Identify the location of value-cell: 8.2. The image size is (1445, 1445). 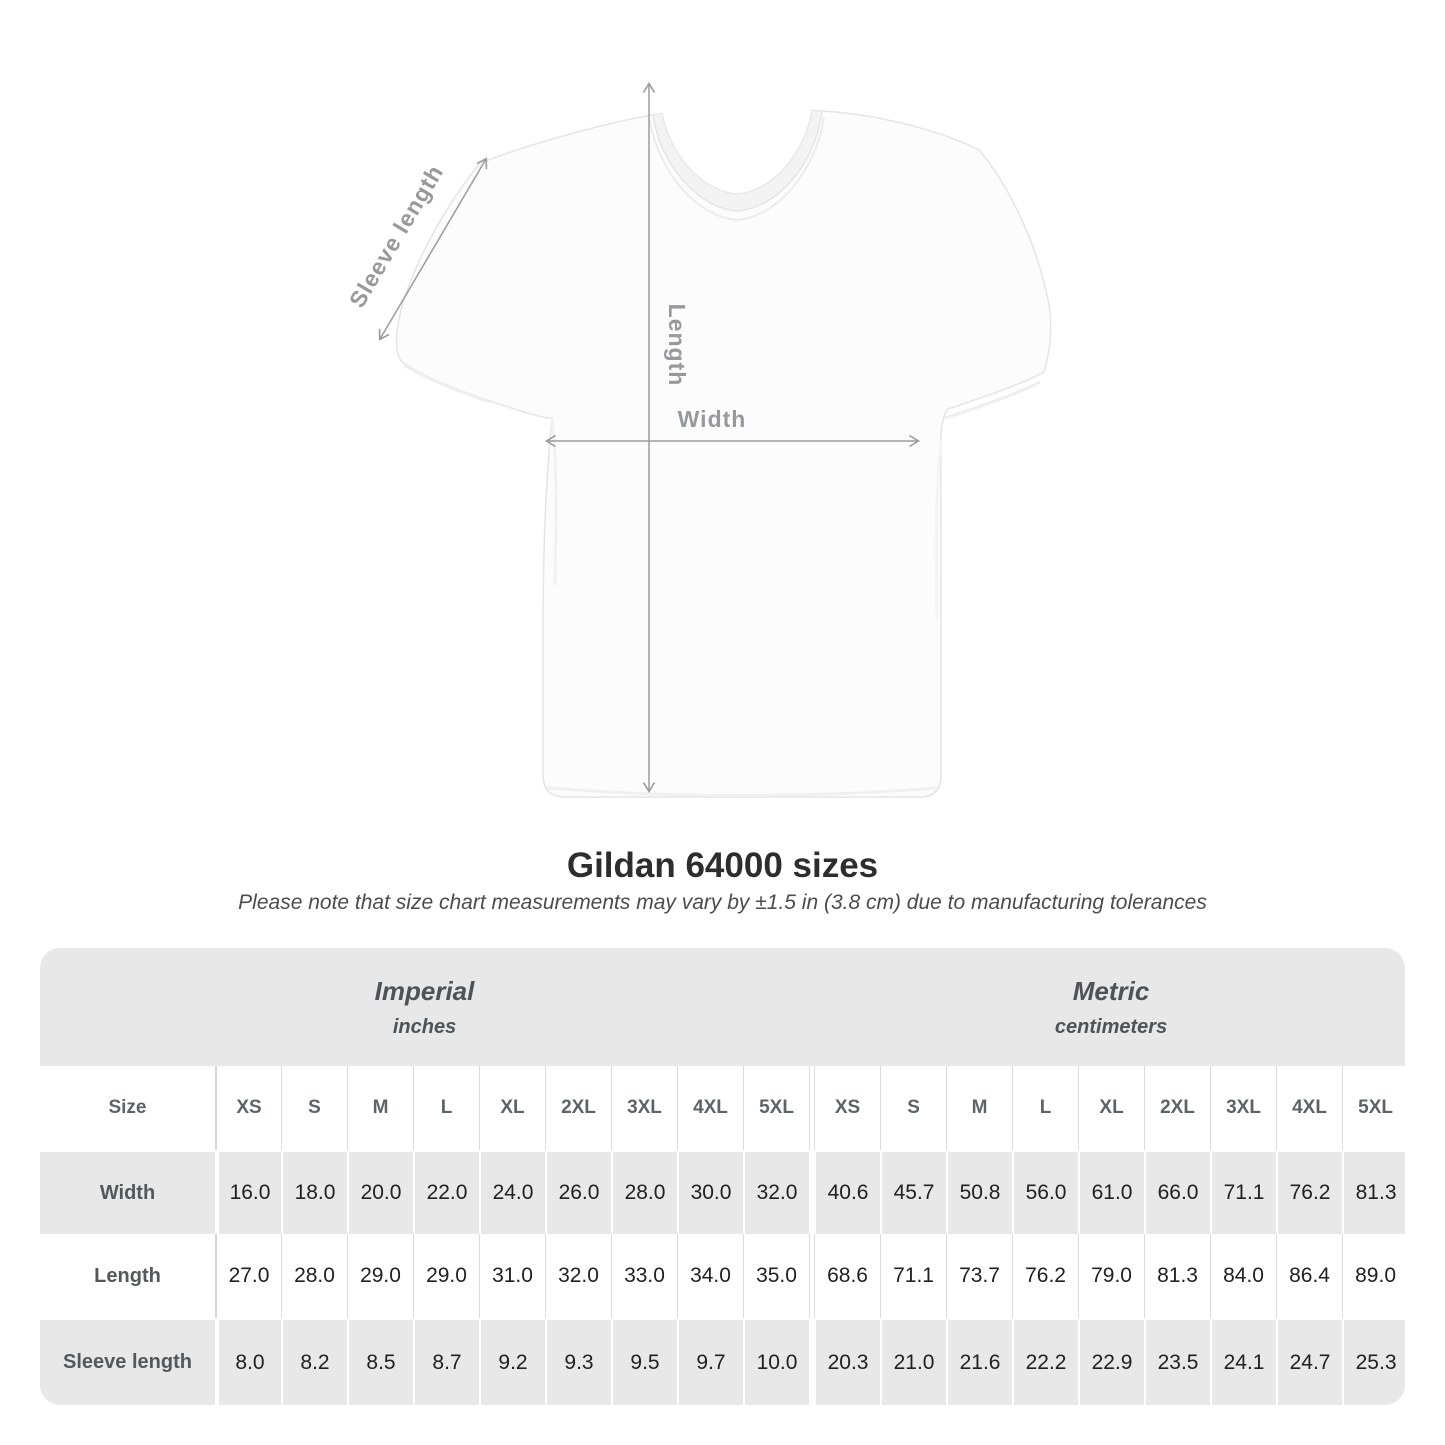
(314, 1361).